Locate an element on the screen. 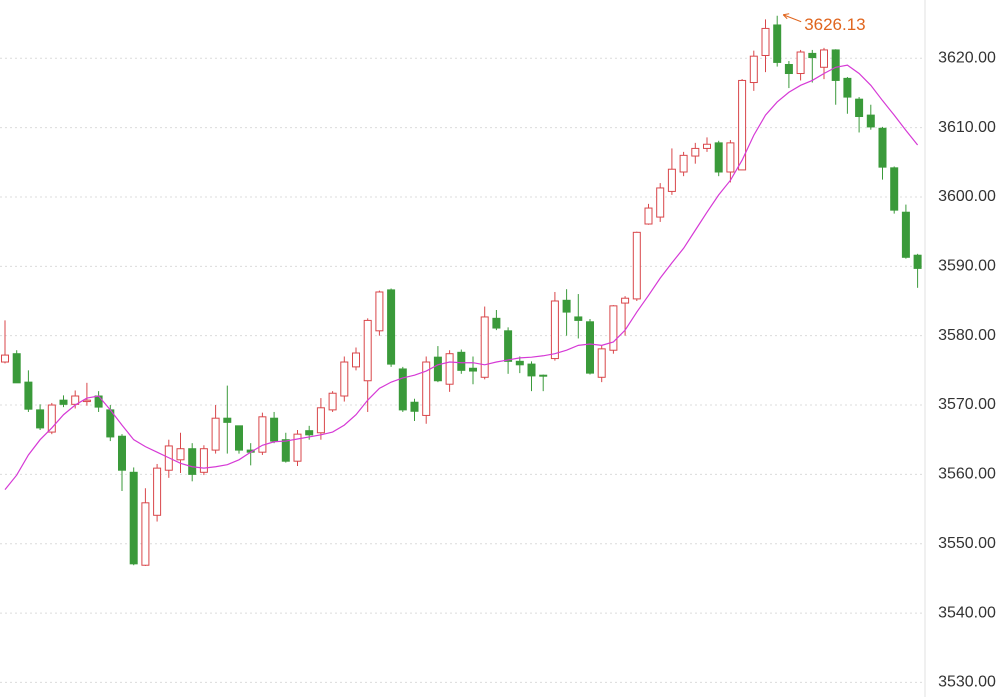 The width and height of the screenshot is (1004, 697). annotation-arrowhead is located at coordinates (786, 16).